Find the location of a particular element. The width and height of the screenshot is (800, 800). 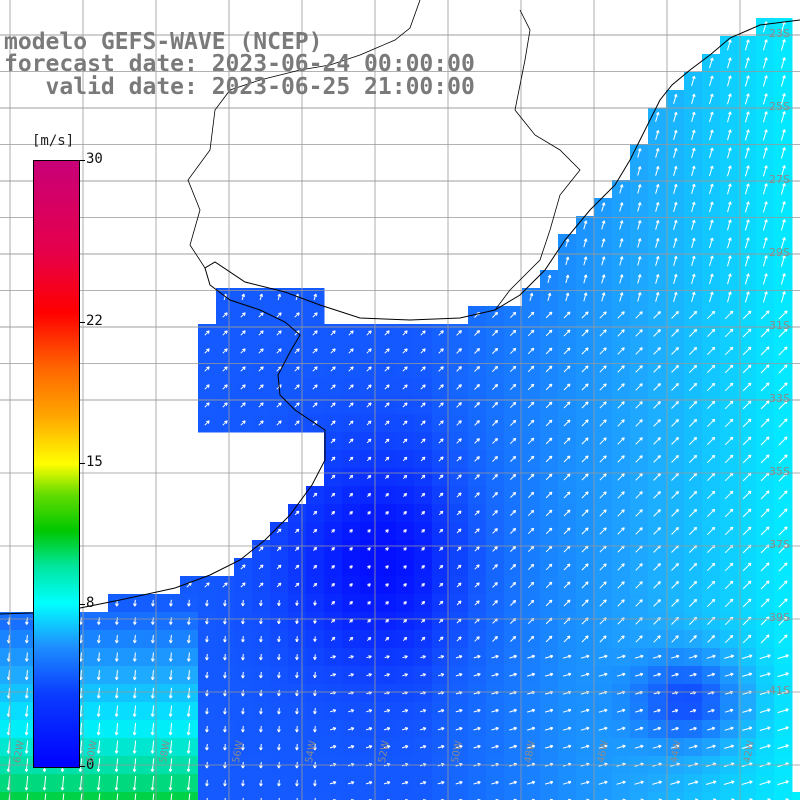

valid-date: valid date: 2023-06-25 21:00:00 is located at coordinates (239, 87).